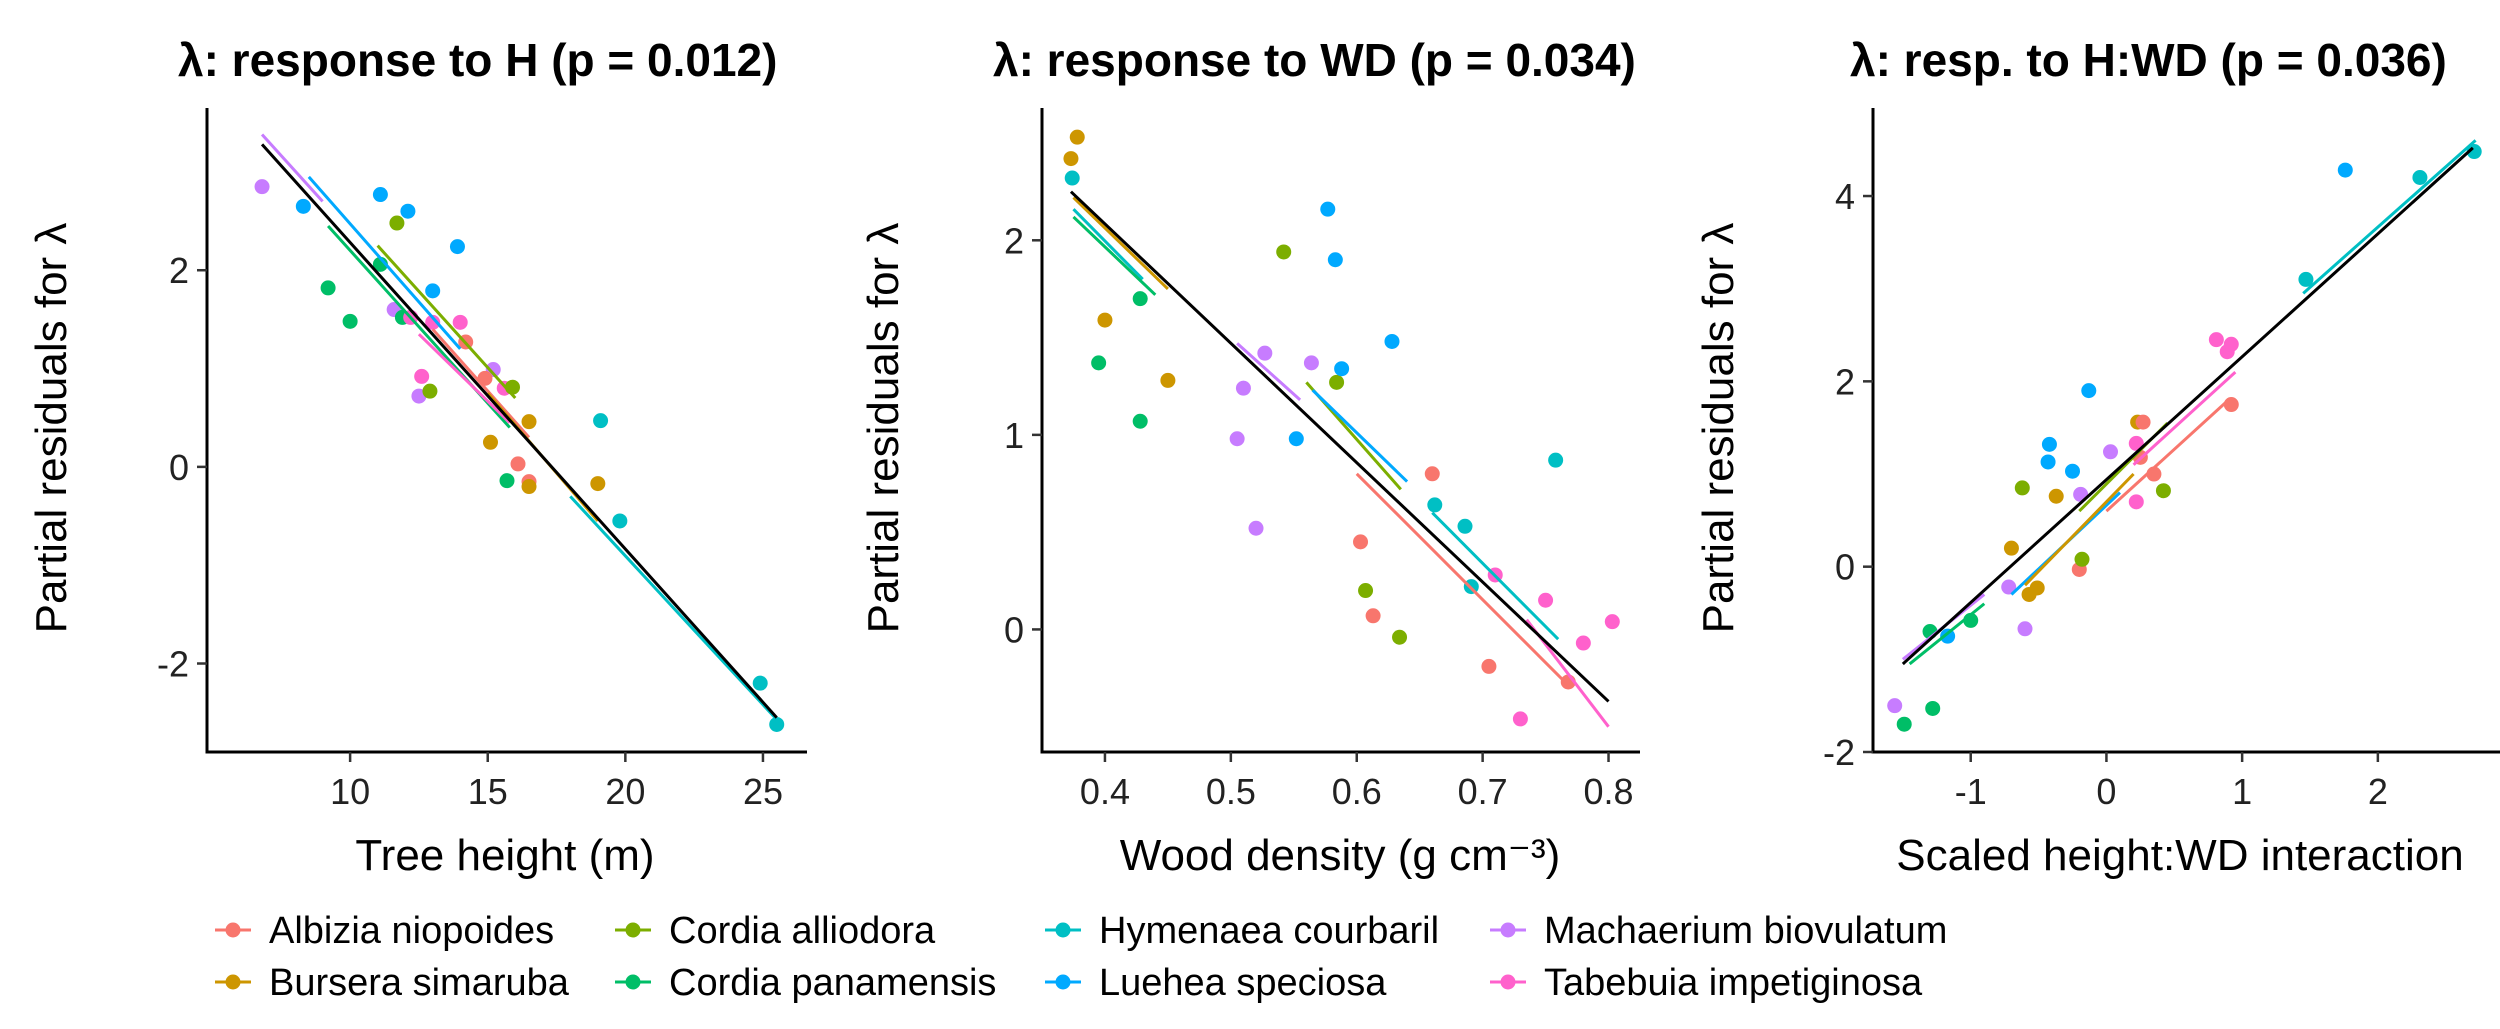 The width and height of the screenshot is (2500, 1029). I want to click on legend-item: Cordia alliodora, so click(775, 931).